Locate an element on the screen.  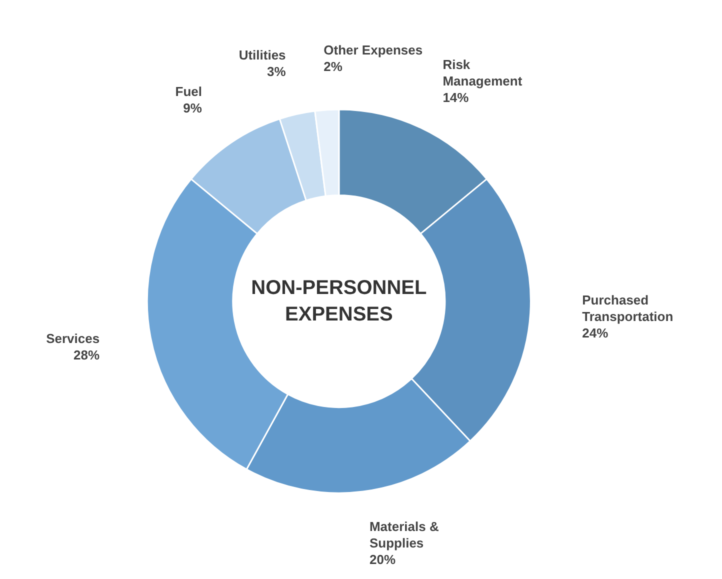
slice-label: Purchased Transportation is located at coordinates (628, 308).